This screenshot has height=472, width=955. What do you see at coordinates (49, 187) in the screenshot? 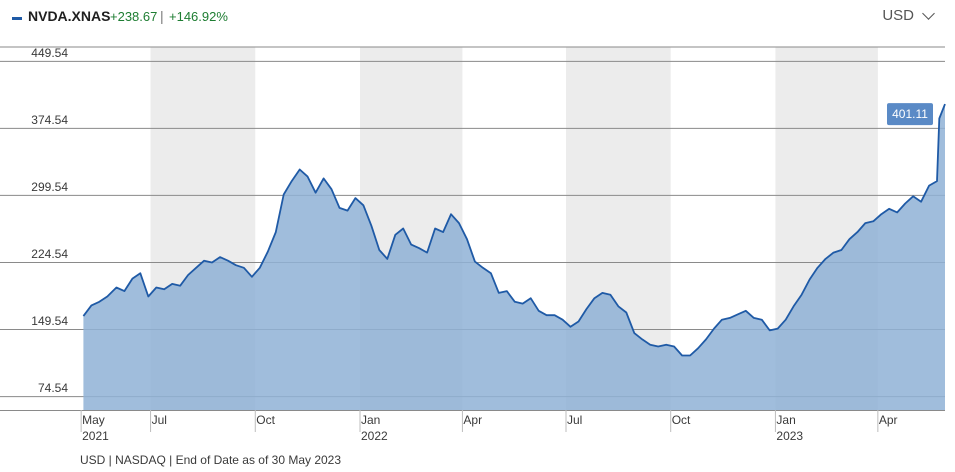
I see `y-tick-label-2: 299.54` at bounding box center [49, 187].